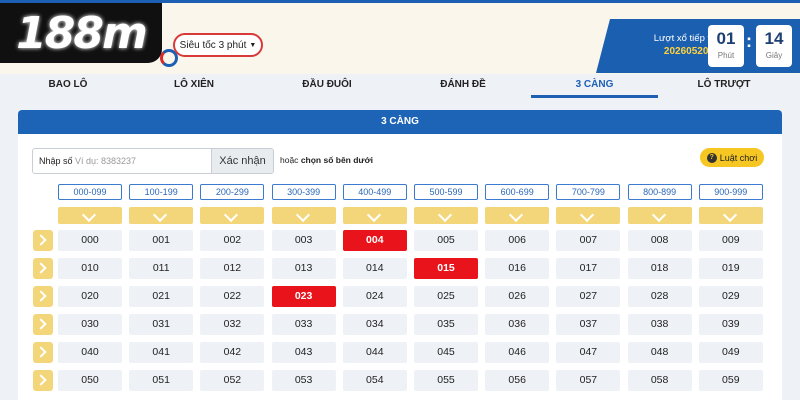 This screenshot has width=800, height=400. What do you see at coordinates (232, 268) in the screenshot?
I see `number-cell: 012` at bounding box center [232, 268].